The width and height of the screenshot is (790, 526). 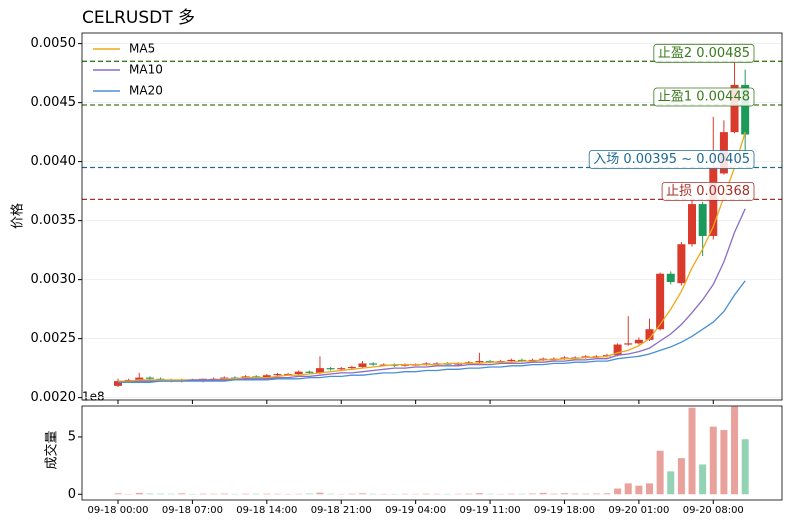 I want to click on level-annotation: 入场 0.00395 ~ 0.00405, so click(x=671, y=159).